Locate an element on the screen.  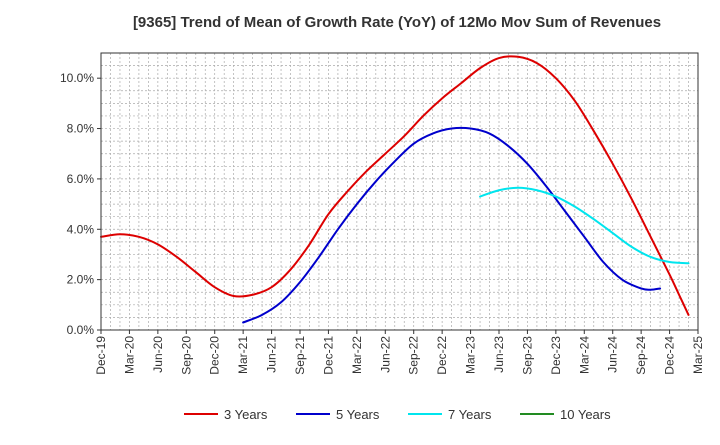
legend-label-7-years: 7 Years is located at coordinates (470, 414).